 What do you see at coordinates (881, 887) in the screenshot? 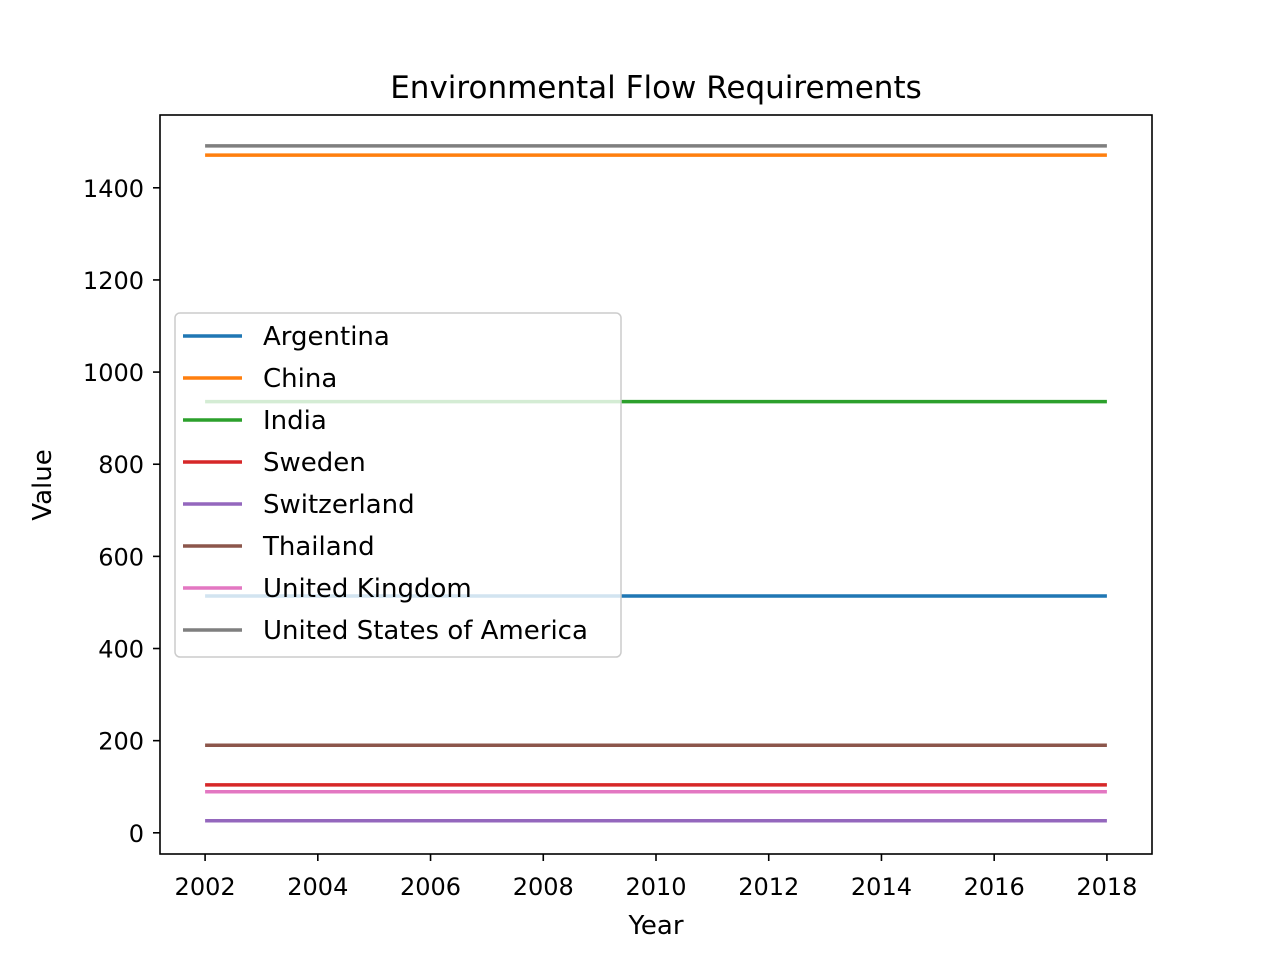
I see `x-tick-label: 2014` at bounding box center [881, 887].